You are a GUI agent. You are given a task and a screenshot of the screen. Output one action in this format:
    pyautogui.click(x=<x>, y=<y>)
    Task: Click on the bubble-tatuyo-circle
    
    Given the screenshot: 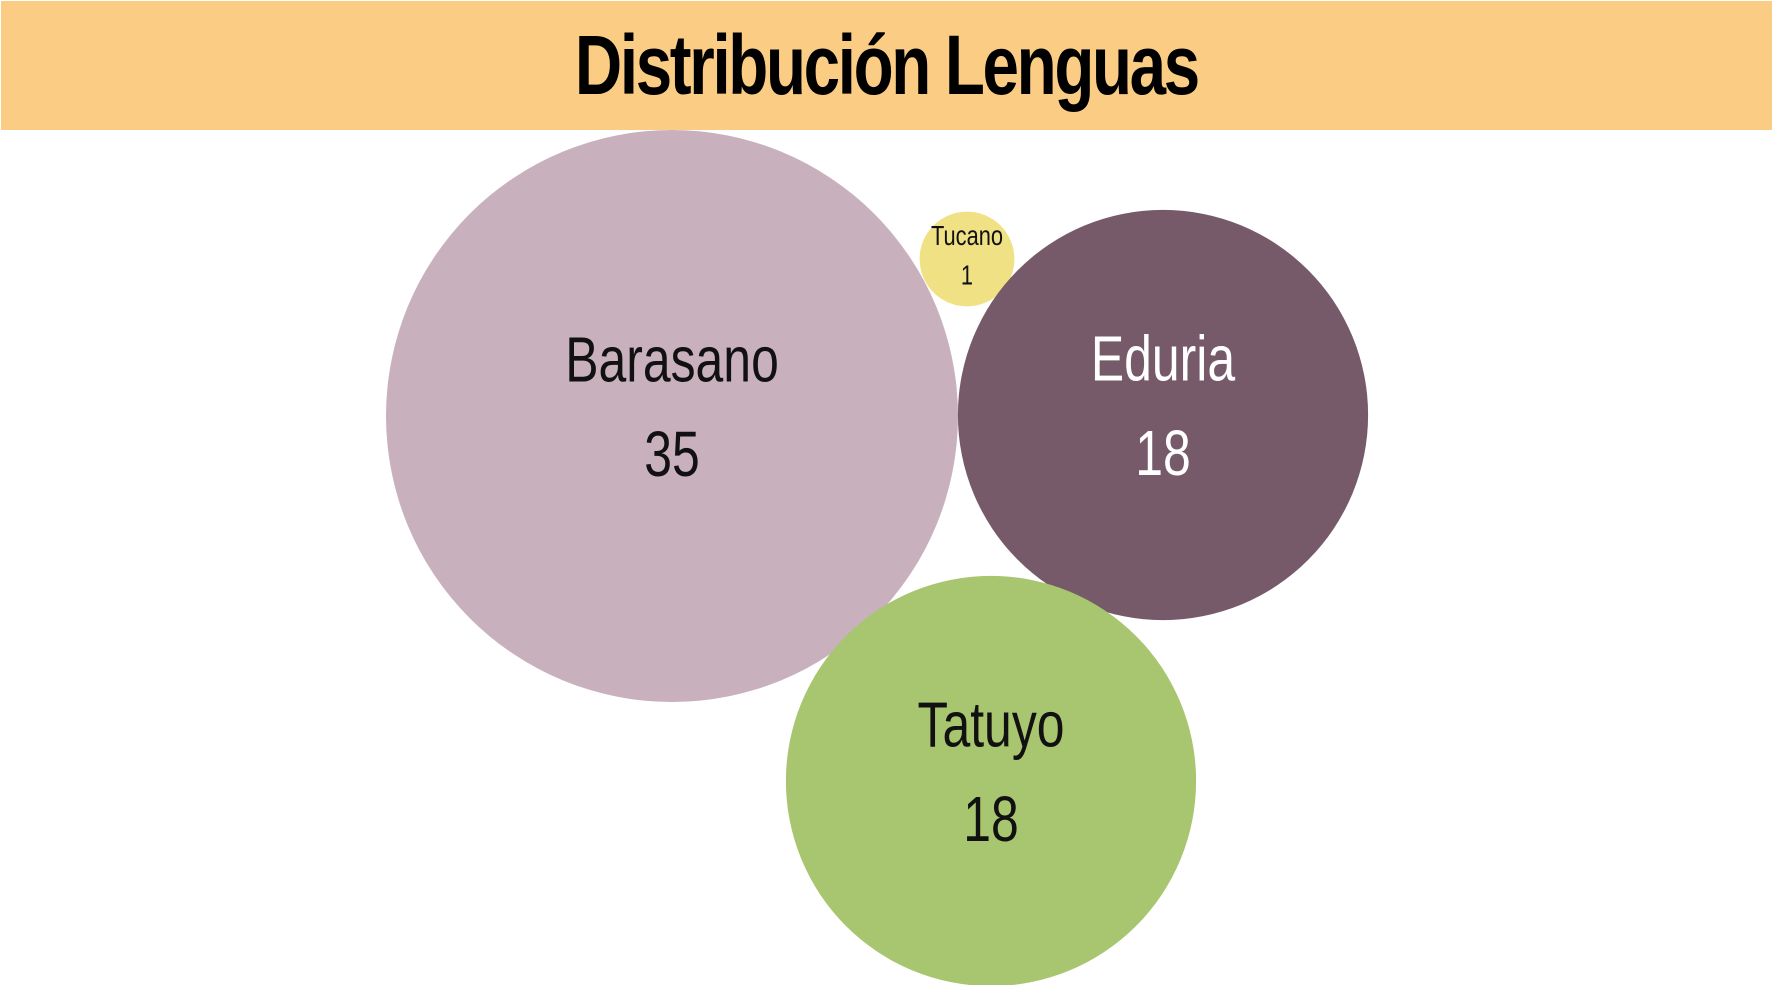 What is the action you would take?
    pyautogui.click(x=991, y=780)
    